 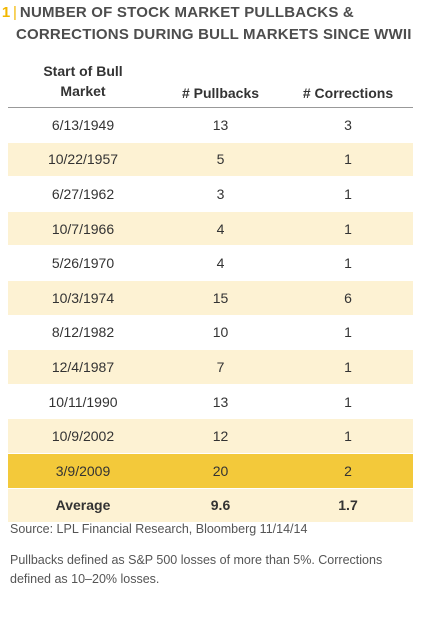 I want to click on start-date-cell: 10/22/1957, so click(x=83, y=160).